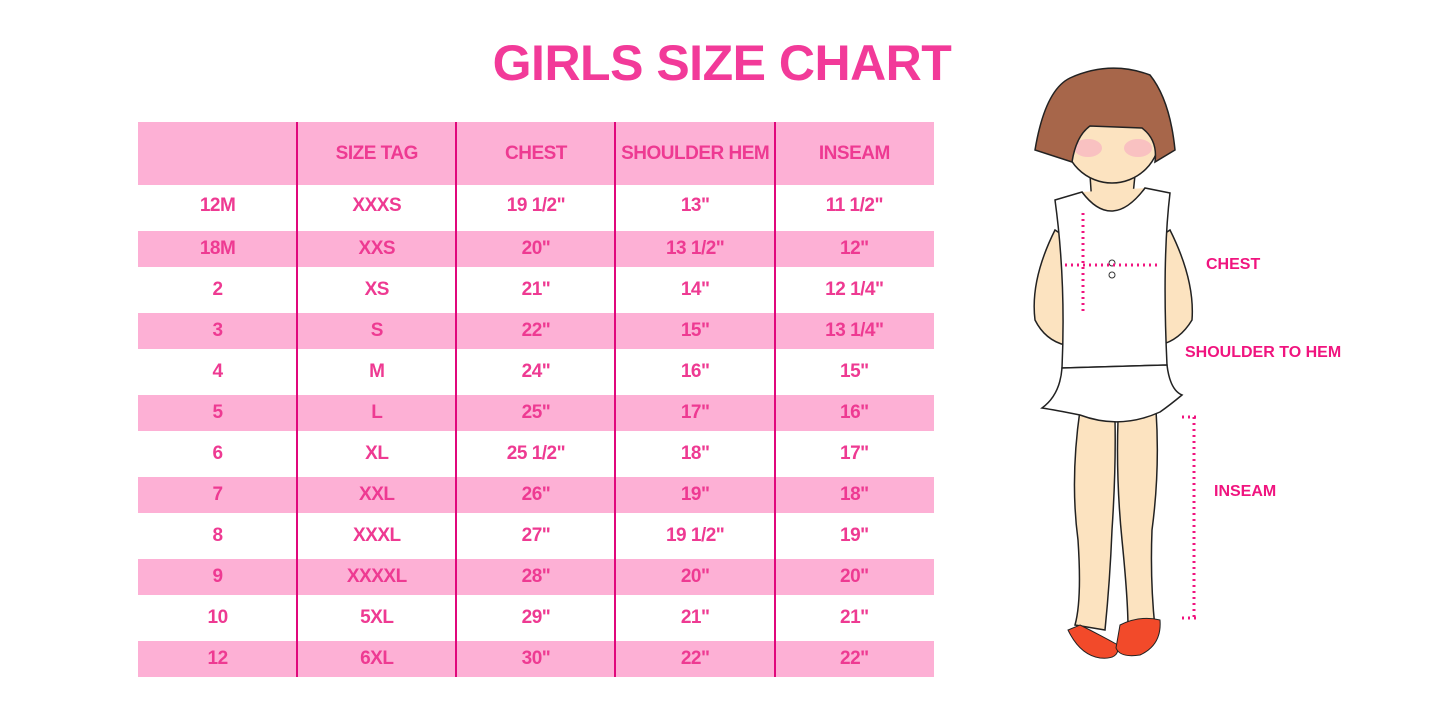 This screenshot has height=723, width=1445. I want to click on table-row: 3 S 22" 15" 13 1/4", so click(536, 331).